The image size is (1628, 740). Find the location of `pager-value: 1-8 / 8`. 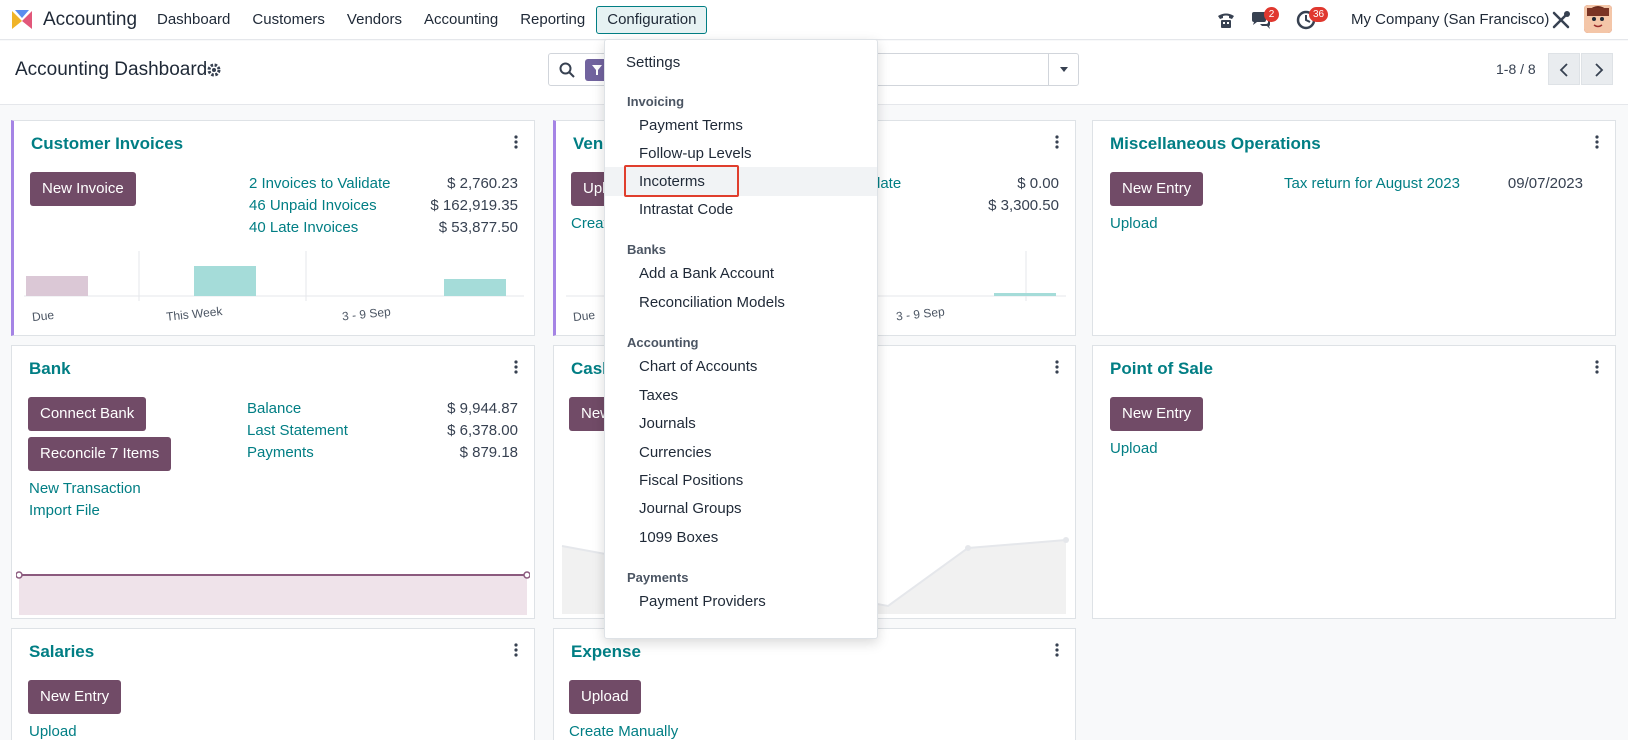

pager-value: 1-8 / 8 is located at coordinates (1516, 69).